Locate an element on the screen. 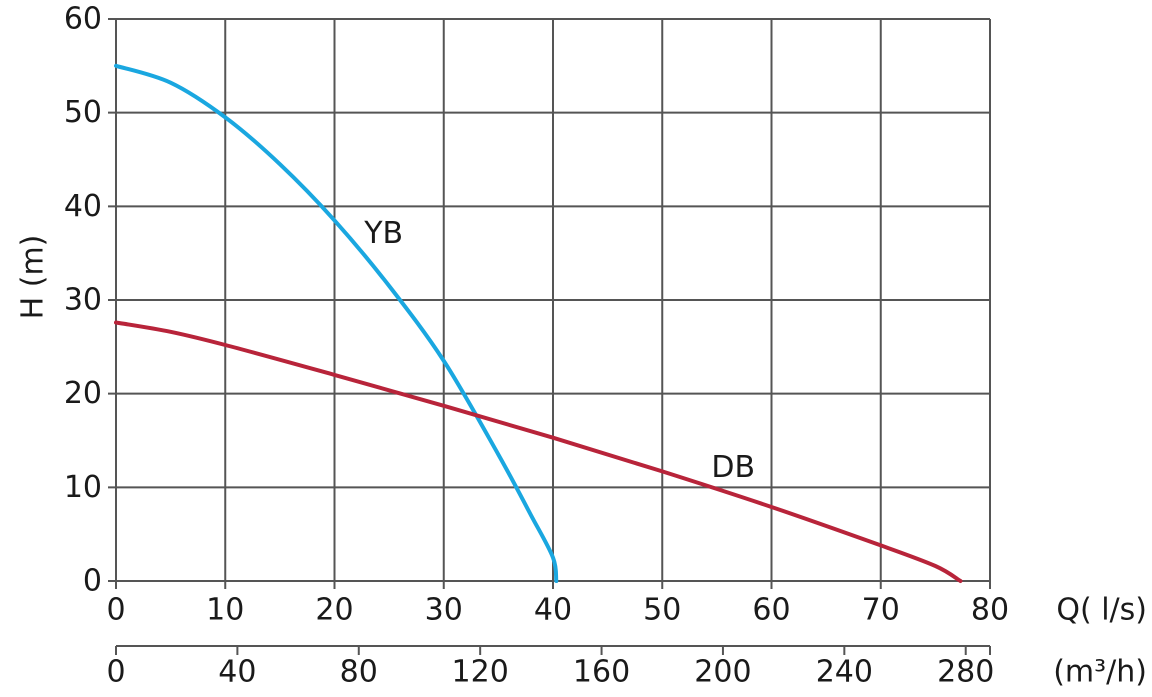 This screenshot has height=697, width=1152. x-tick-label: 70 is located at coordinates (881, 610).